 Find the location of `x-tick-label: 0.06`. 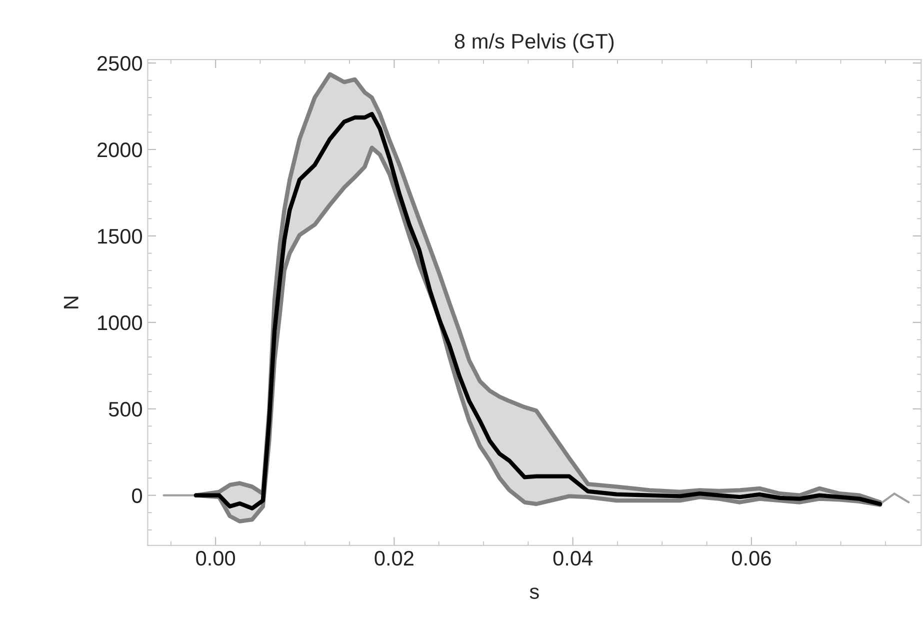

x-tick-label: 0.06 is located at coordinates (751, 558).